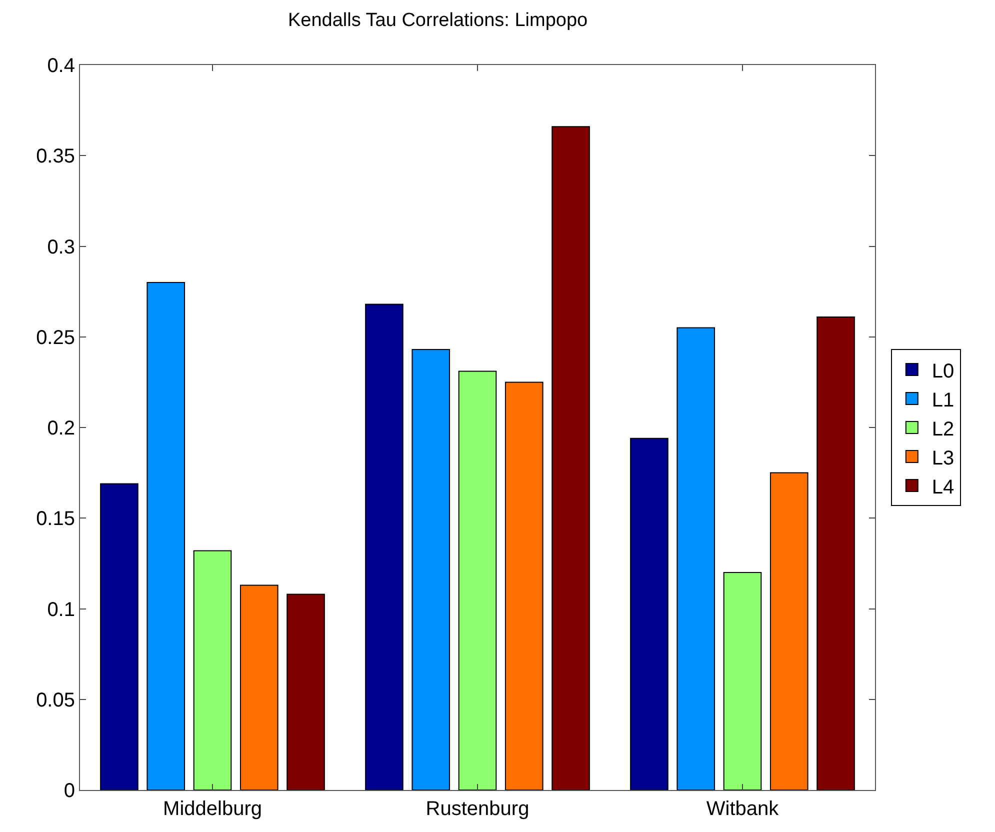 This screenshot has height=832, width=995. I want to click on y-tick-label: 0, so click(69, 791).